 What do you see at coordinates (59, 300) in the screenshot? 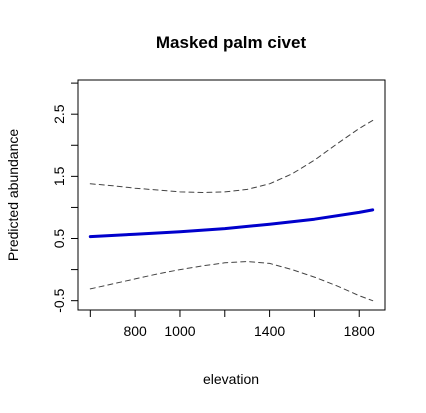
I see `y-tick-label: -0.5` at bounding box center [59, 300].